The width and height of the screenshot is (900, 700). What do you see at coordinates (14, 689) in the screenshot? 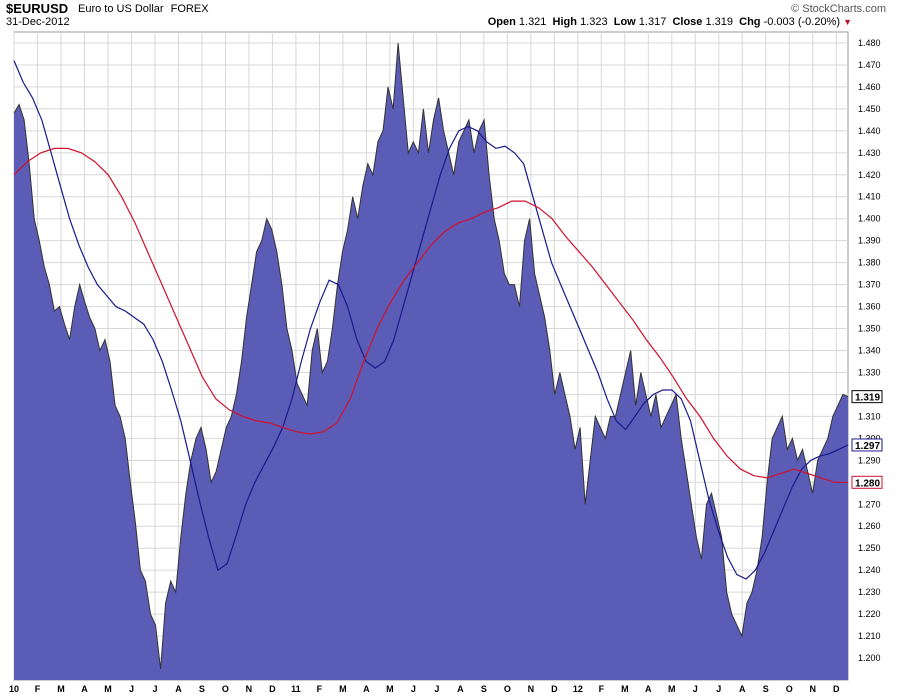
I see `x-tick-label: 10` at bounding box center [14, 689].